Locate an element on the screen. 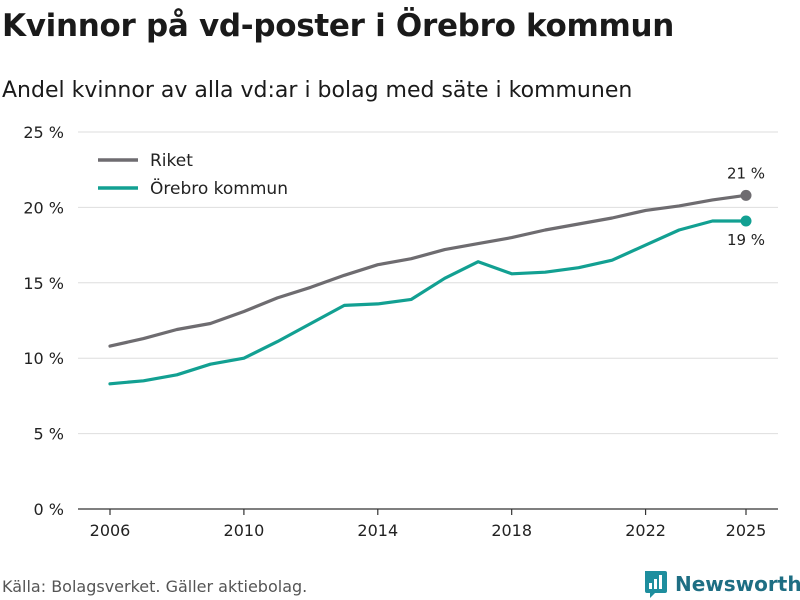 The image size is (800, 600). y-axis-ticks: 0 % 5 % 10 % 15 % 20 % 25 % is located at coordinates (43, 321).